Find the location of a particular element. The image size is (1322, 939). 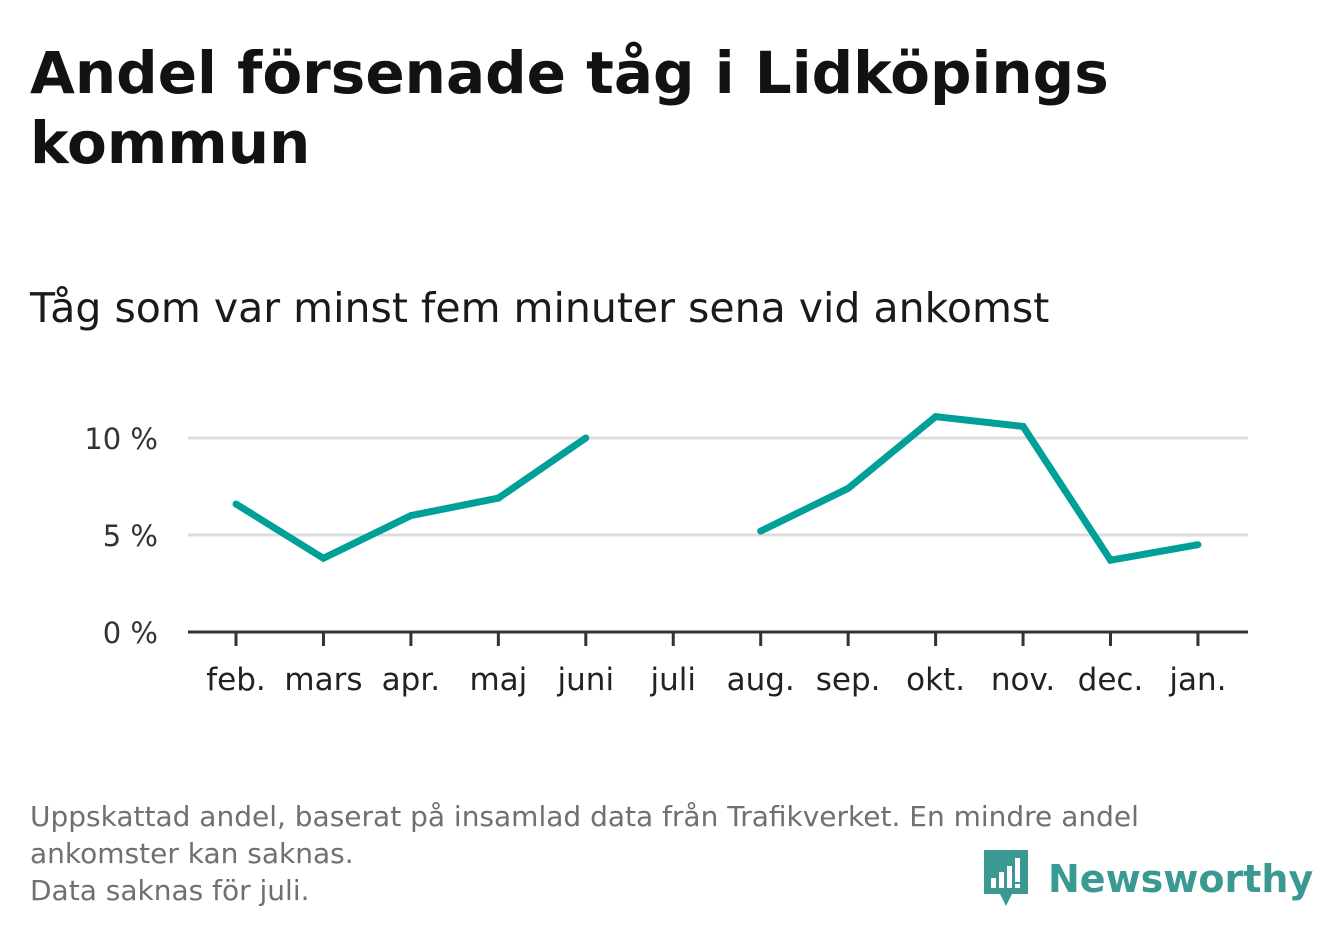

chart-title: Andel försenade tåg i Lidköpings kommun is located at coordinates (569, 108).